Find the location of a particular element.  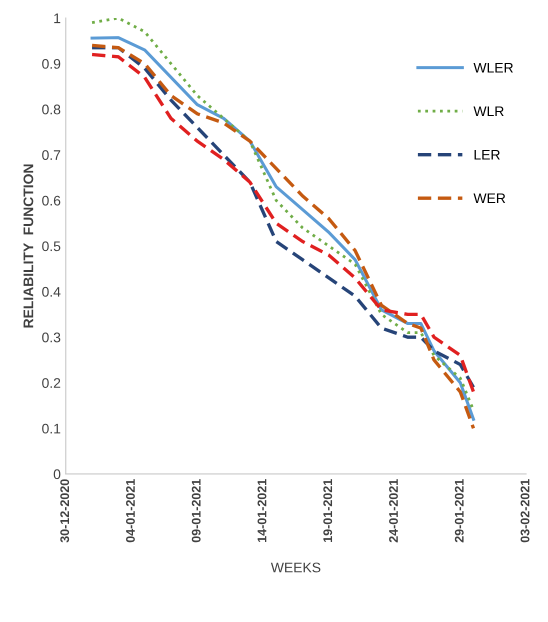

x-tick-label: 19-01-2021 is located at coordinates (327, 510).